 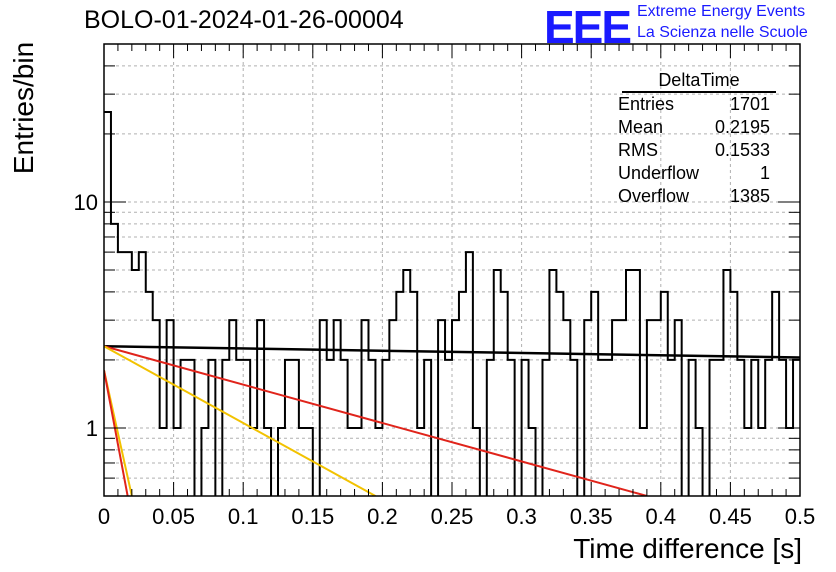 What do you see at coordinates (661, 516) in the screenshot?
I see `x-tick-label: 0.4` at bounding box center [661, 516].